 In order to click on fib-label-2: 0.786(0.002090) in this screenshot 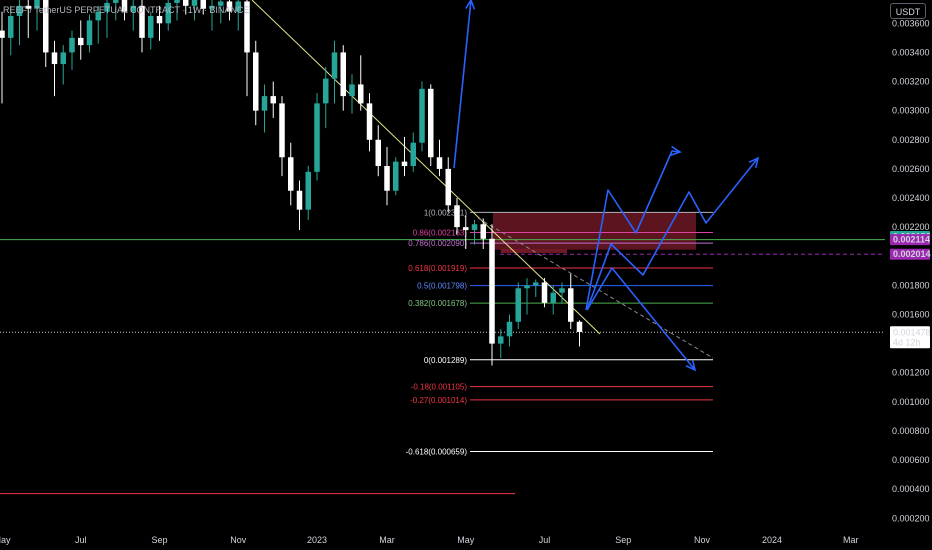, I will do `click(437, 243)`.